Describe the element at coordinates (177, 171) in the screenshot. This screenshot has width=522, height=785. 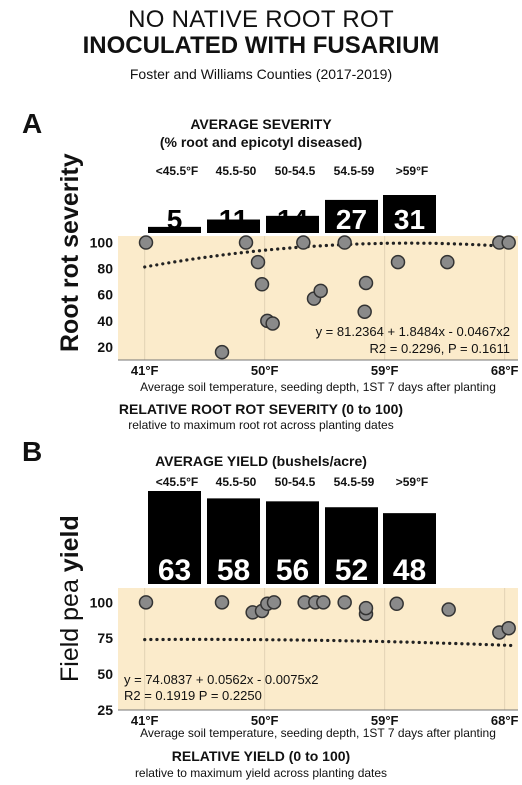
I see `panel-a-category-label: <45.5°F` at that location.